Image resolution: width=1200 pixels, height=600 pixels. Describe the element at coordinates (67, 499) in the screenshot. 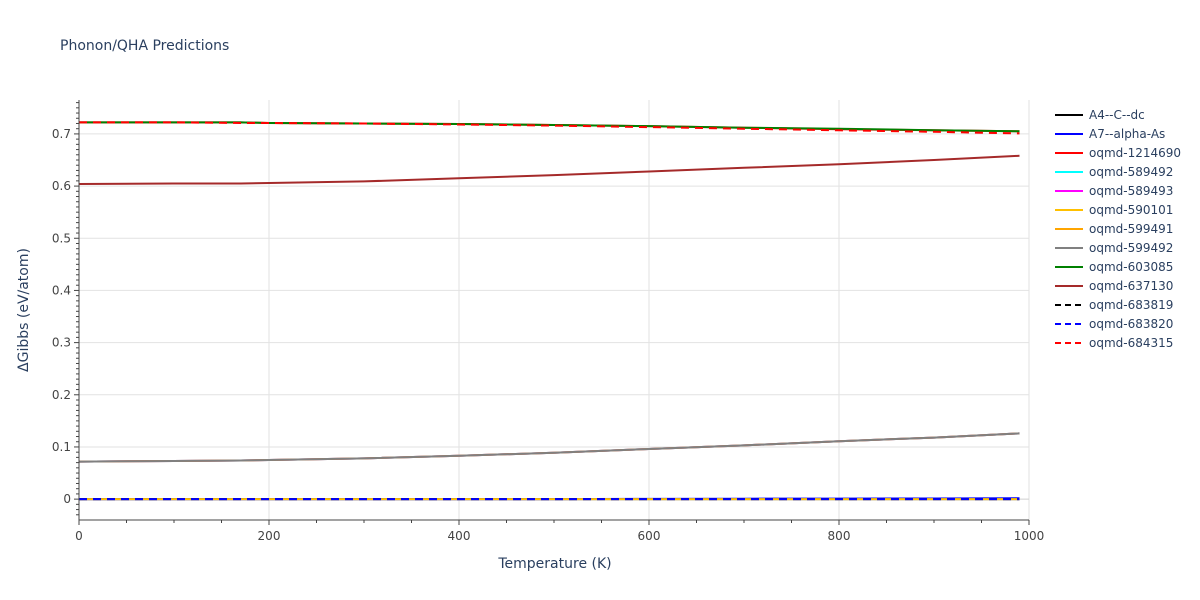

I see `y-tick-label: 0` at that location.